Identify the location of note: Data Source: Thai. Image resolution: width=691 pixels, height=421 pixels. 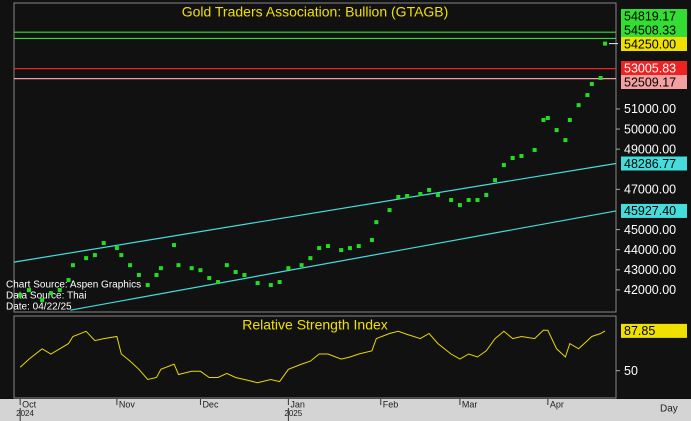
(46, 296).